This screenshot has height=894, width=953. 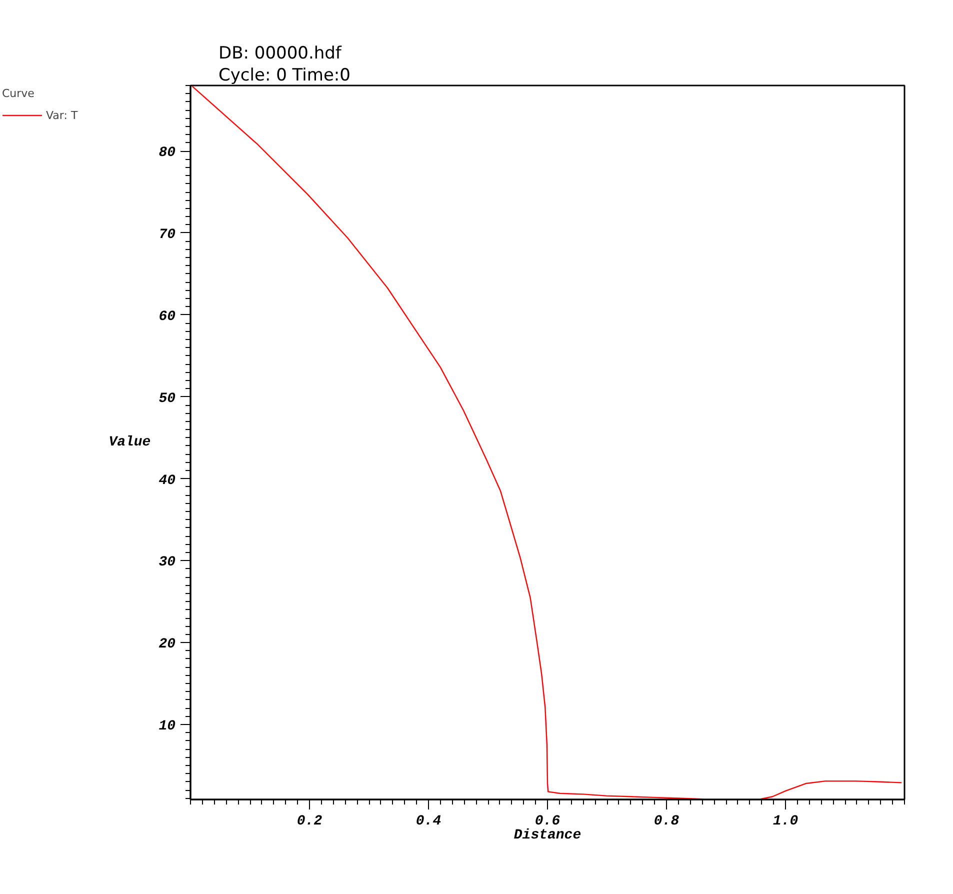 What do you see at coordinates (62, 115) in the screenshot?
I see `legend-label: Var: T` at bounding box center [62, 115].